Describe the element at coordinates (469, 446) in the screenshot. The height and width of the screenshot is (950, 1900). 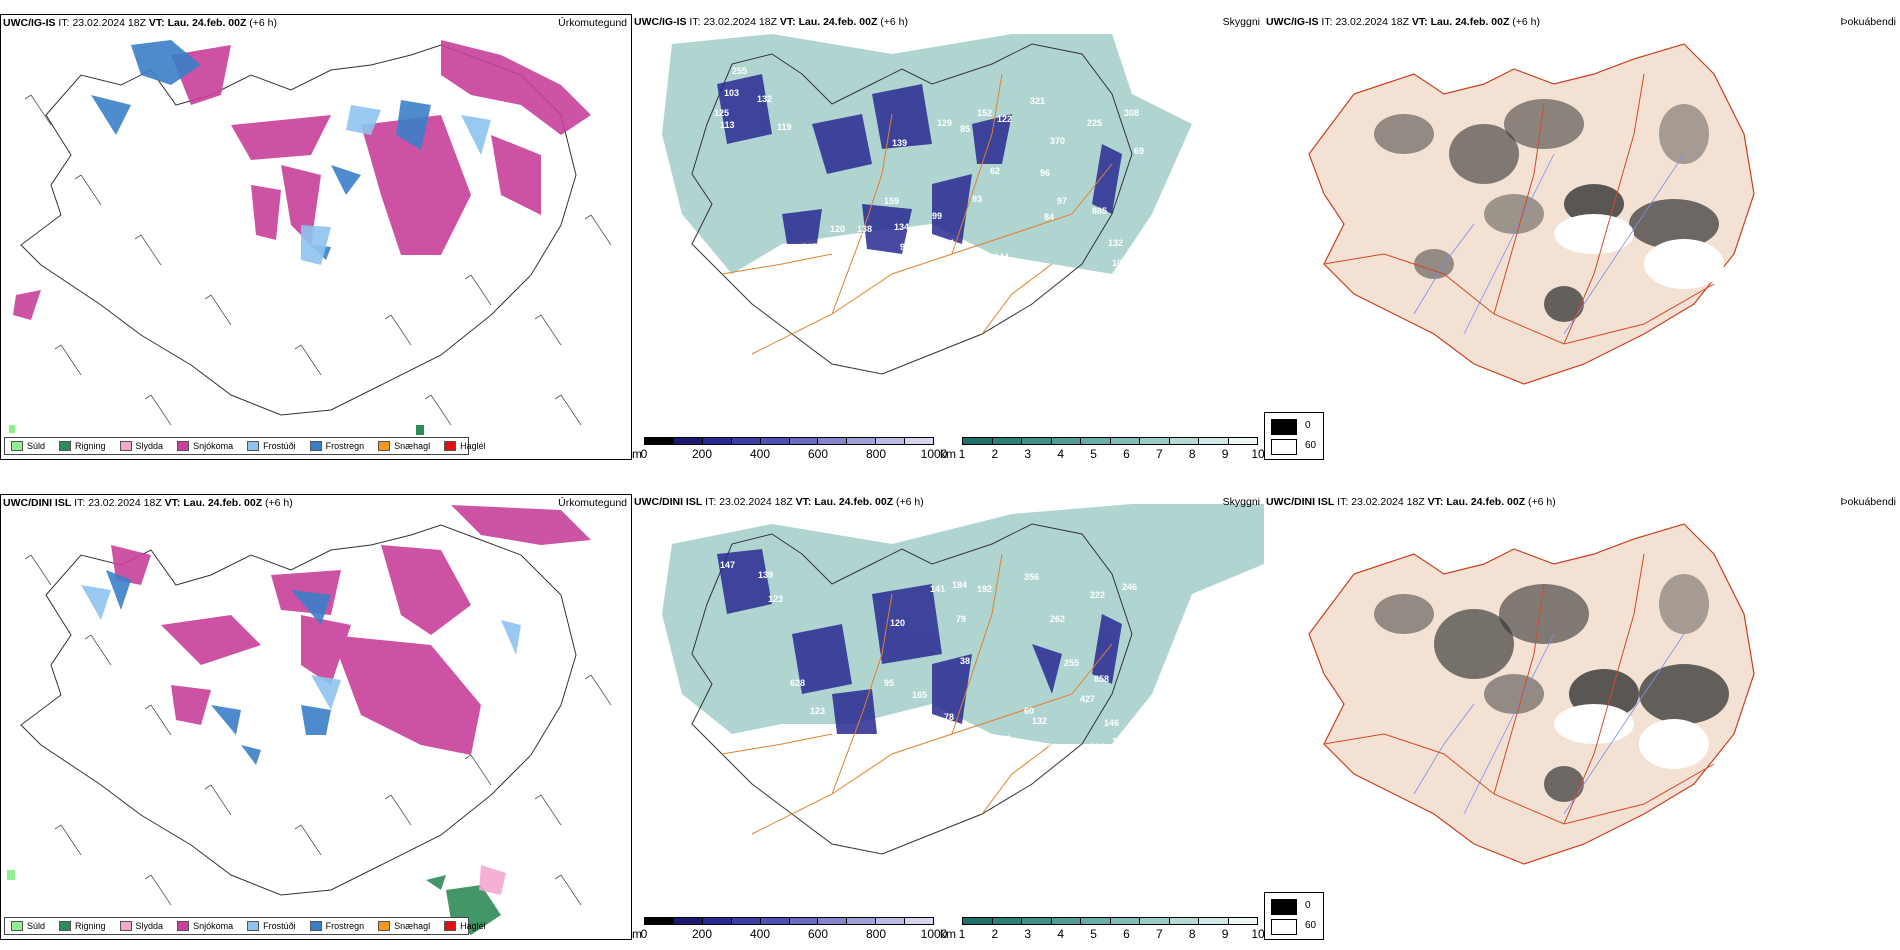
I see `legend-item-haglel: Haglél` at that location.